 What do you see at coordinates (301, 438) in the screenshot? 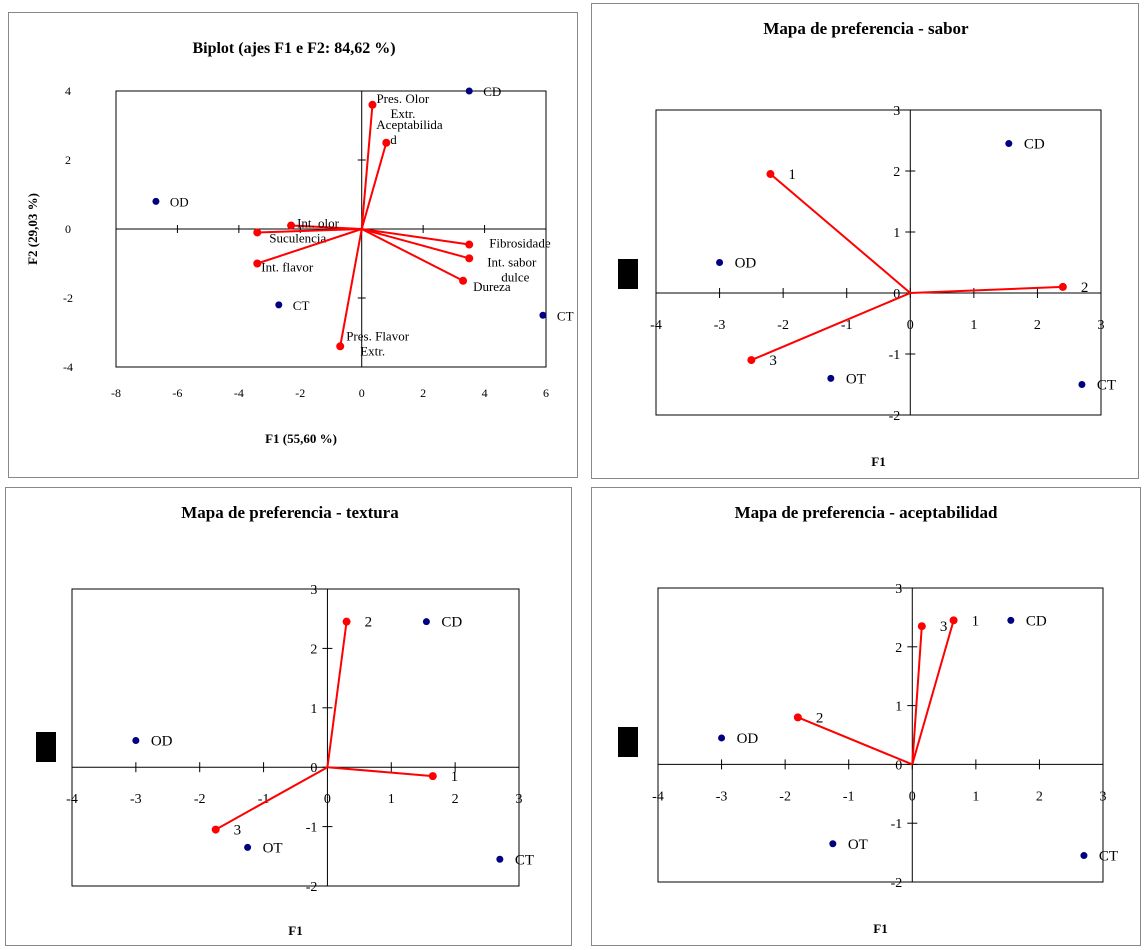
I see `x-axis-label: F1 (55,60 %)` at bounding box center [301, 438].